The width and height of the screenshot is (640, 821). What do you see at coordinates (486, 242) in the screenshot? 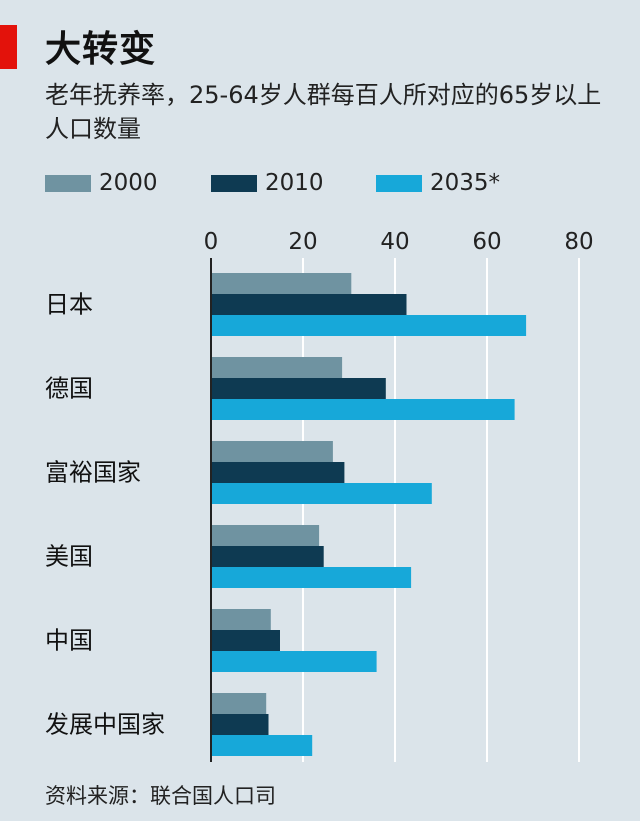
I see `x-tick-label-60: 60` at bounding box center [486, 242].